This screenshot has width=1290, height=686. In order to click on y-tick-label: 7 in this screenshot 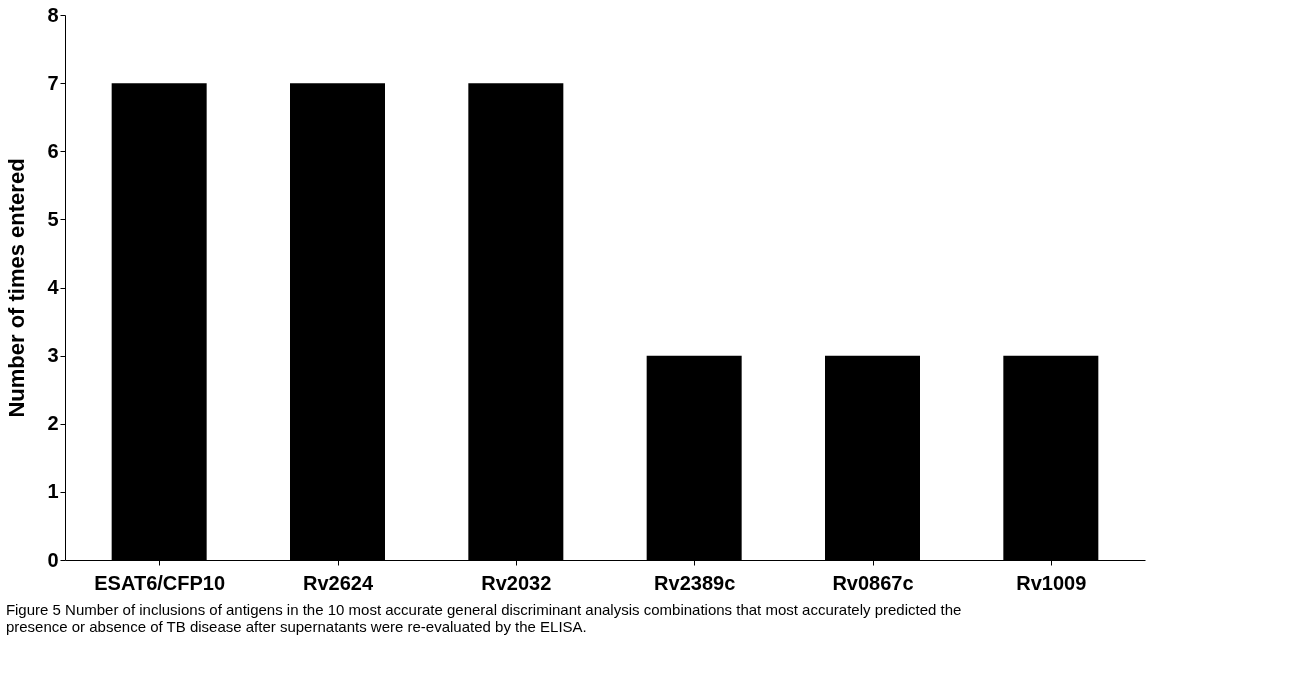, I will do `click(53, 82)`.